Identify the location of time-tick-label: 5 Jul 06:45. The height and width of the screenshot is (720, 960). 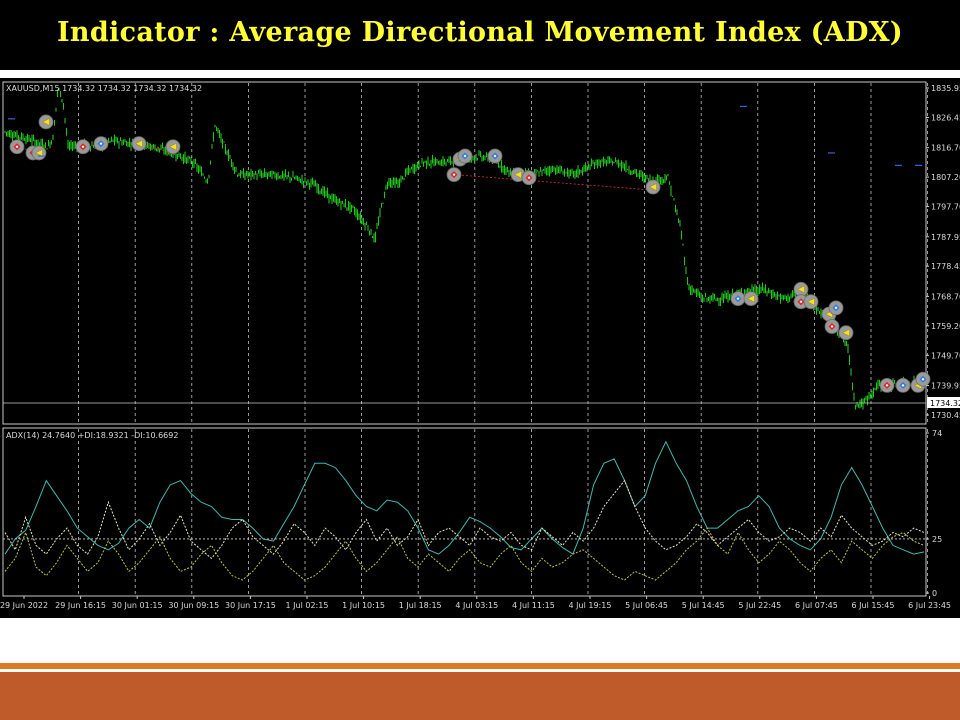
(646, 605).